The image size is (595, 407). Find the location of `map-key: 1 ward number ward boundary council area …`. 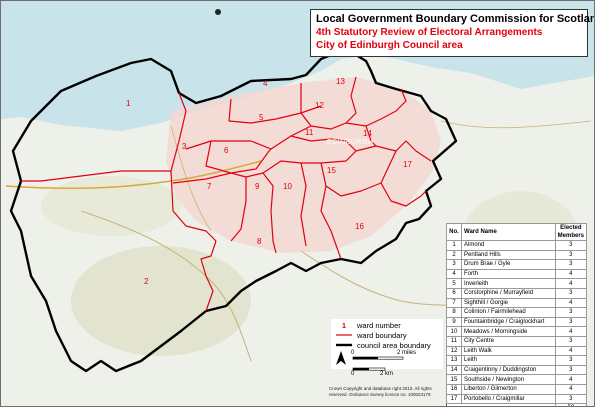

map-key: 1 ward number ward boundary council area … is located at coordinates (387, 344).